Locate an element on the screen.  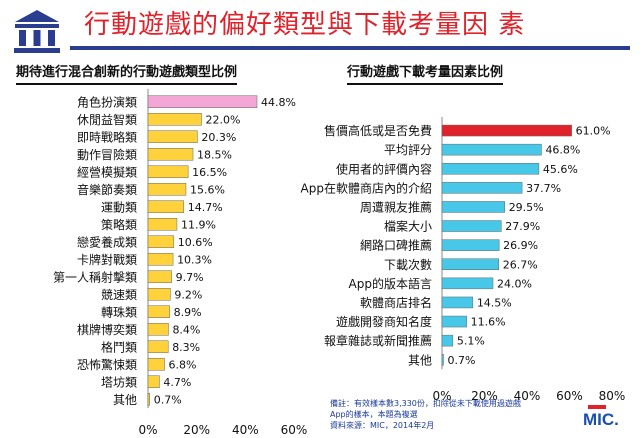
right-category-label: 軟體商店排名 is located at coordinates (396, 302).